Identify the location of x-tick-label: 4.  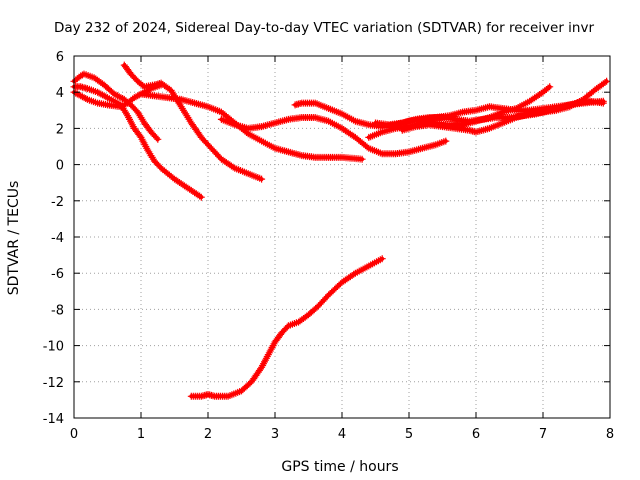
(342, 434).